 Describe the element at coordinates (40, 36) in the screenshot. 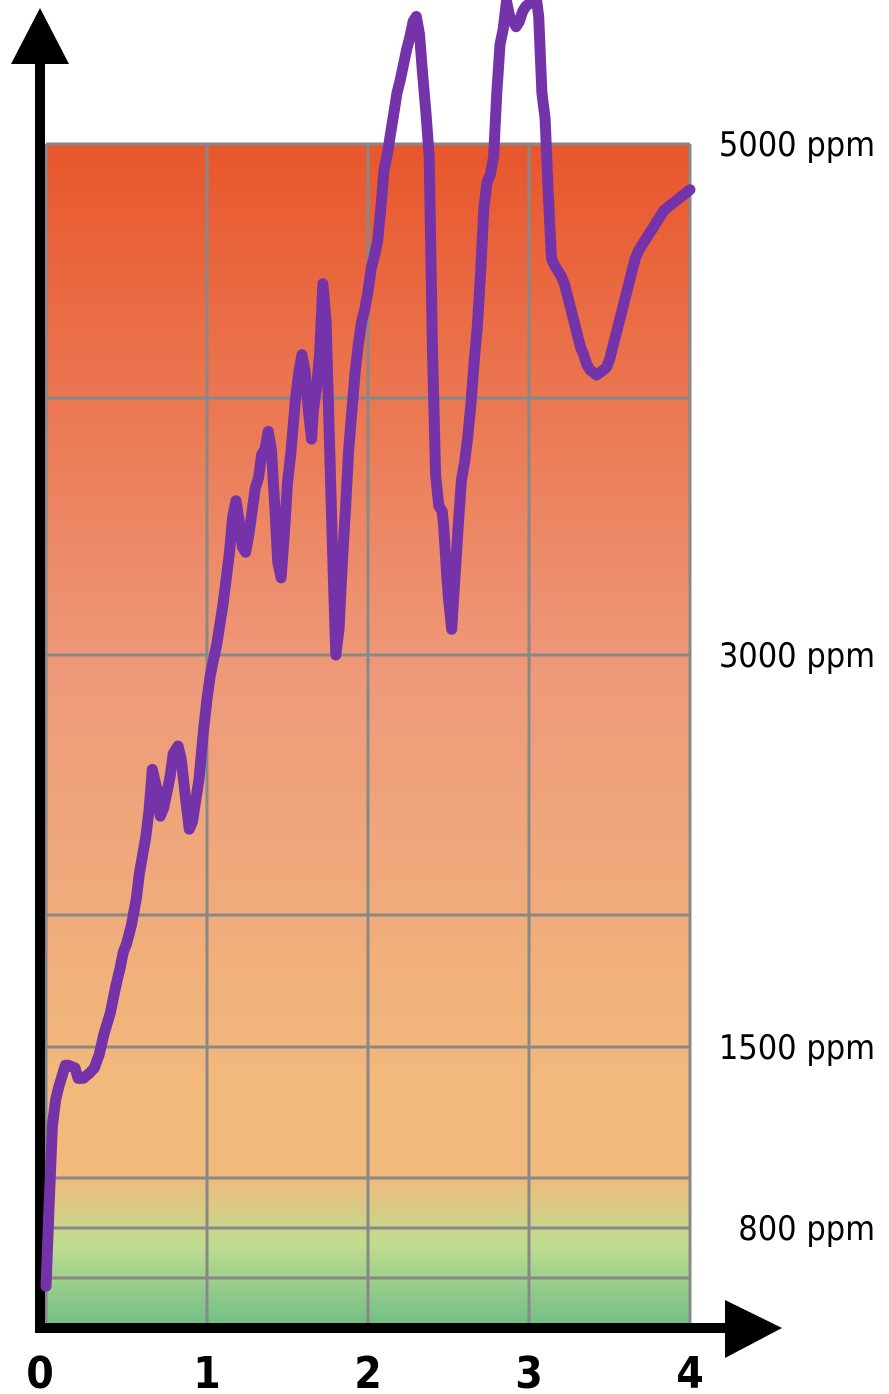

I see `y-axis-arrow-icon` at that location.